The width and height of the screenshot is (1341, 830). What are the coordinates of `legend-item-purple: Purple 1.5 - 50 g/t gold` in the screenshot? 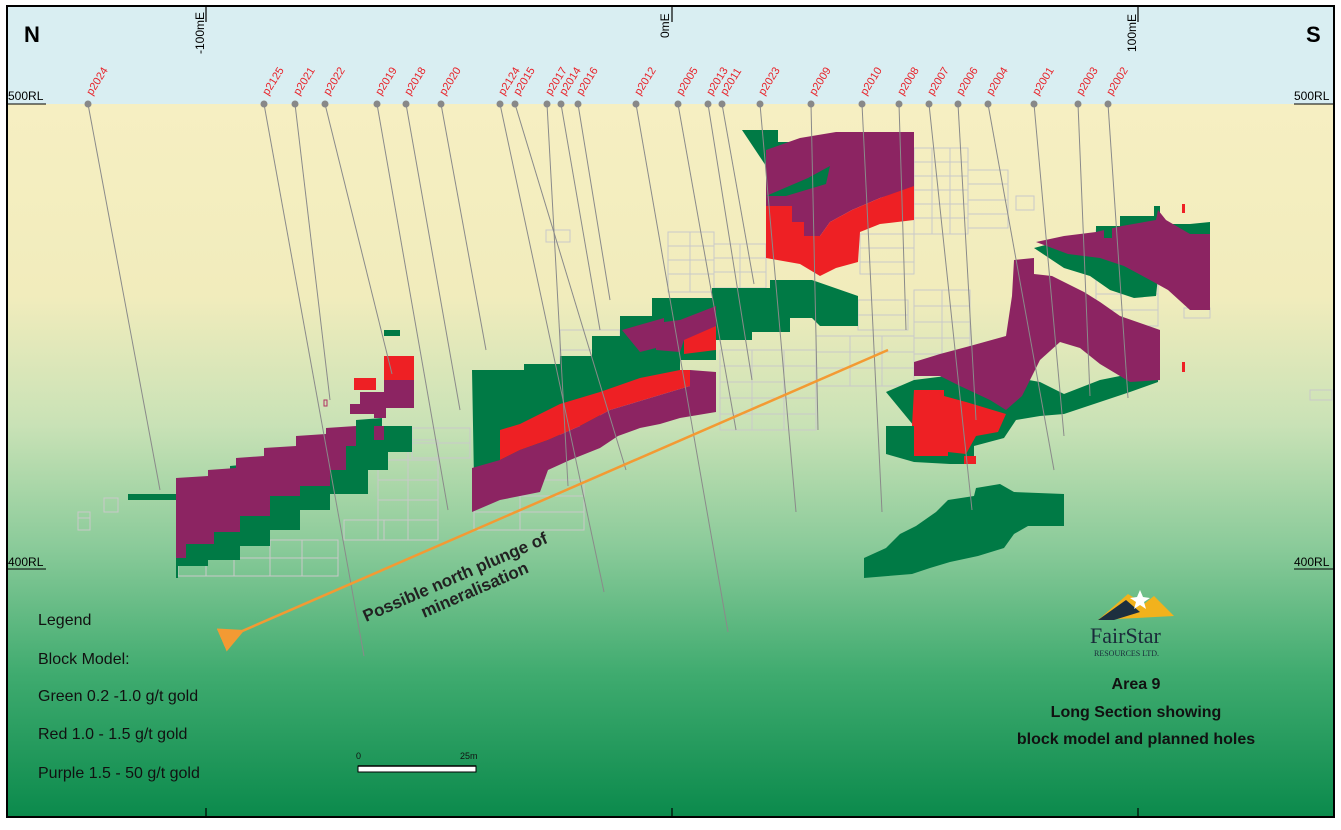 It's located at (119, 773).